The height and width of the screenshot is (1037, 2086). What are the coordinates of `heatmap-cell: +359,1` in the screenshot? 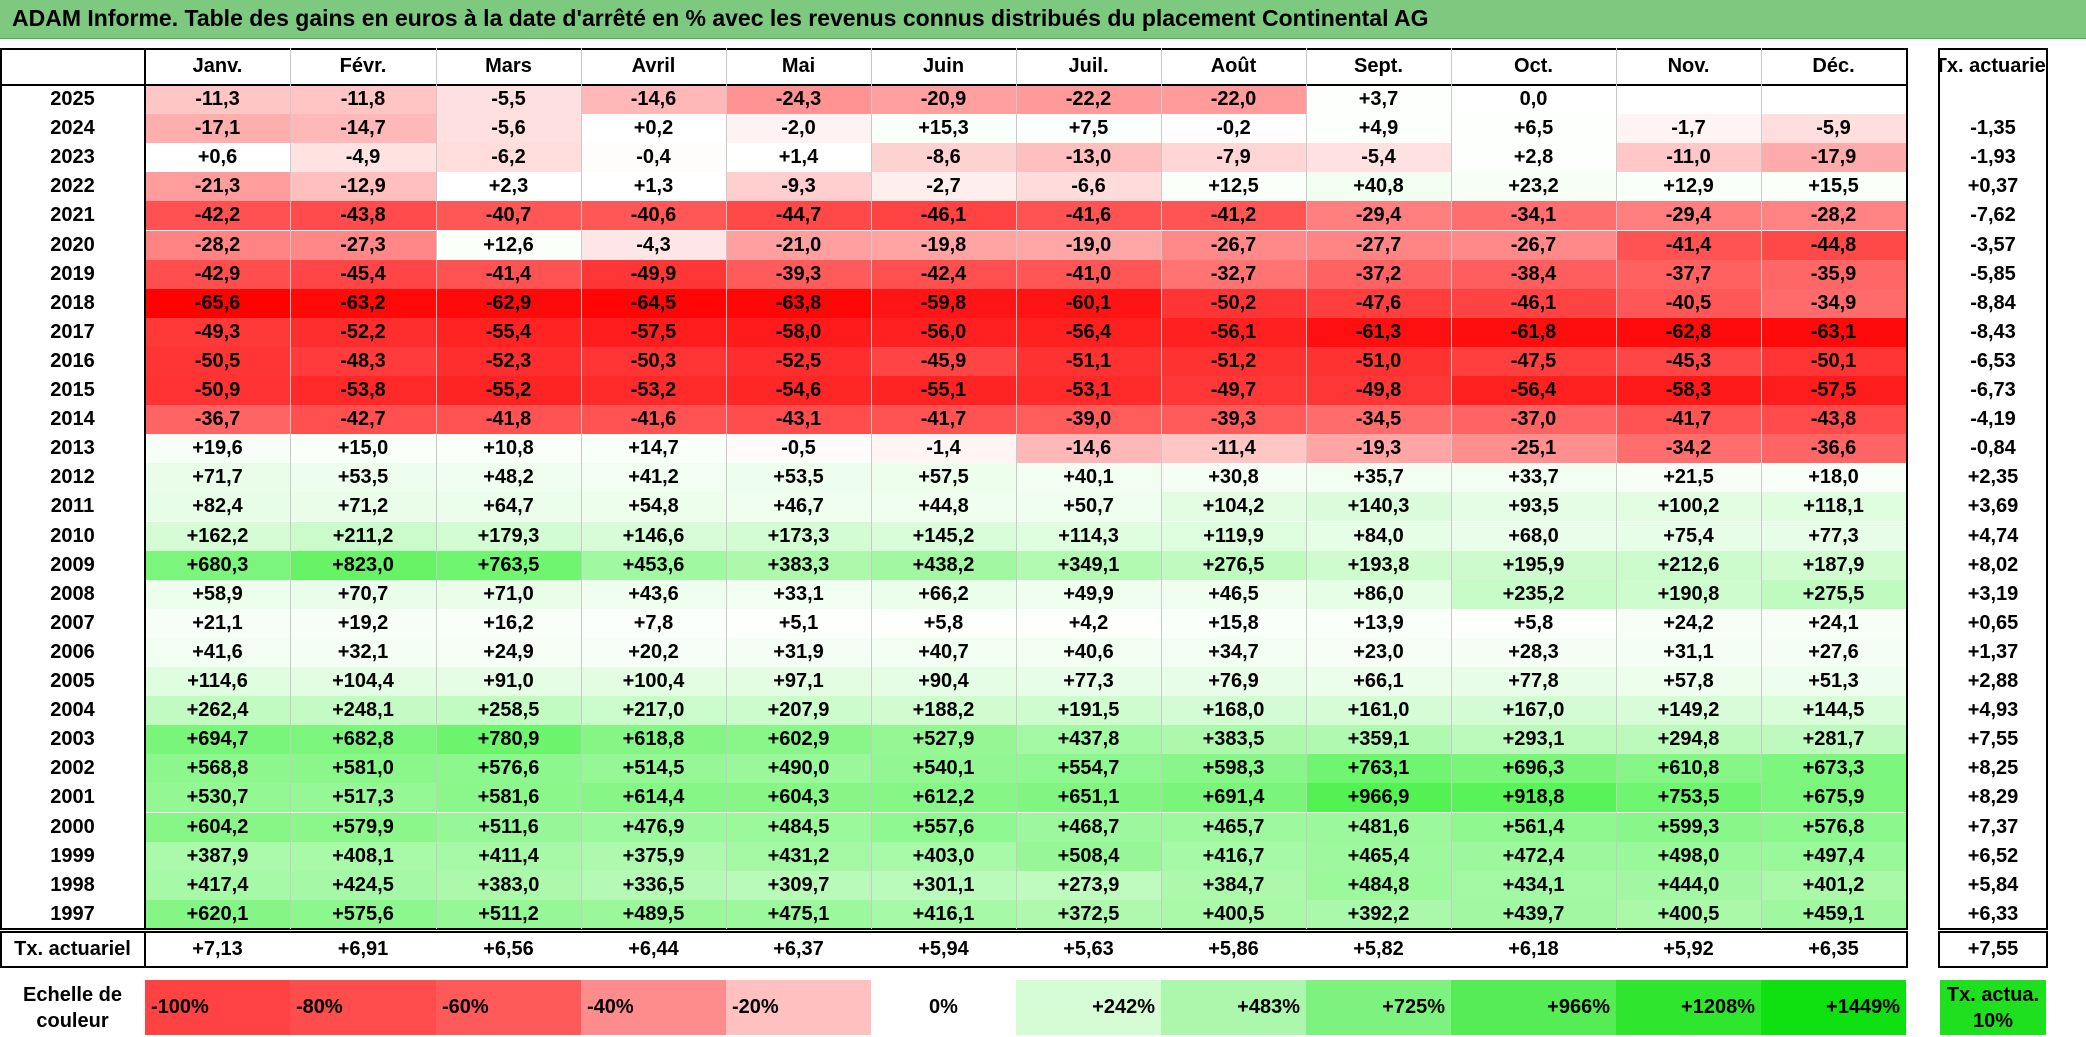 It's located at (1378, 740).